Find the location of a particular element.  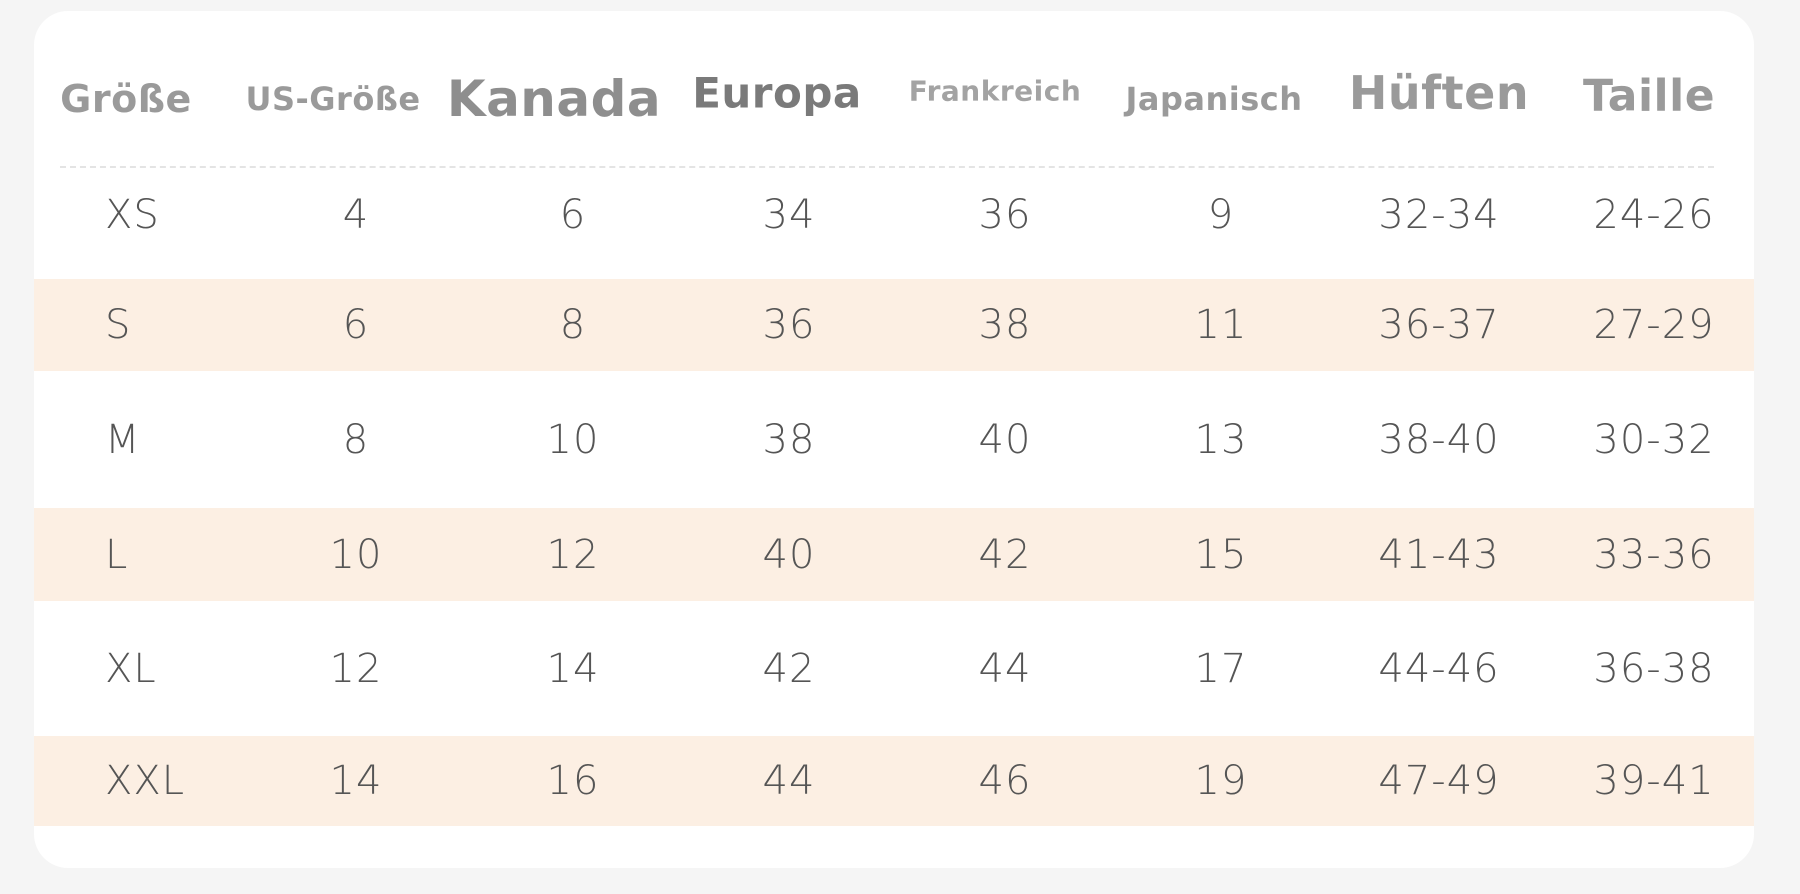

cell-europe: 36 is located at coordinates (789, 325).